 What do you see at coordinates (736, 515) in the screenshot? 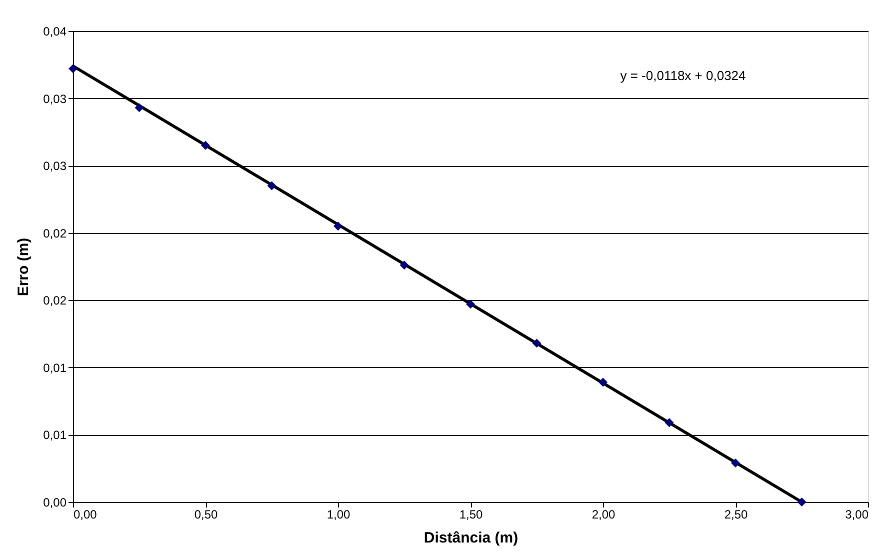
I see `x-tick-label: 2,50` at bounding box center [736, 515].